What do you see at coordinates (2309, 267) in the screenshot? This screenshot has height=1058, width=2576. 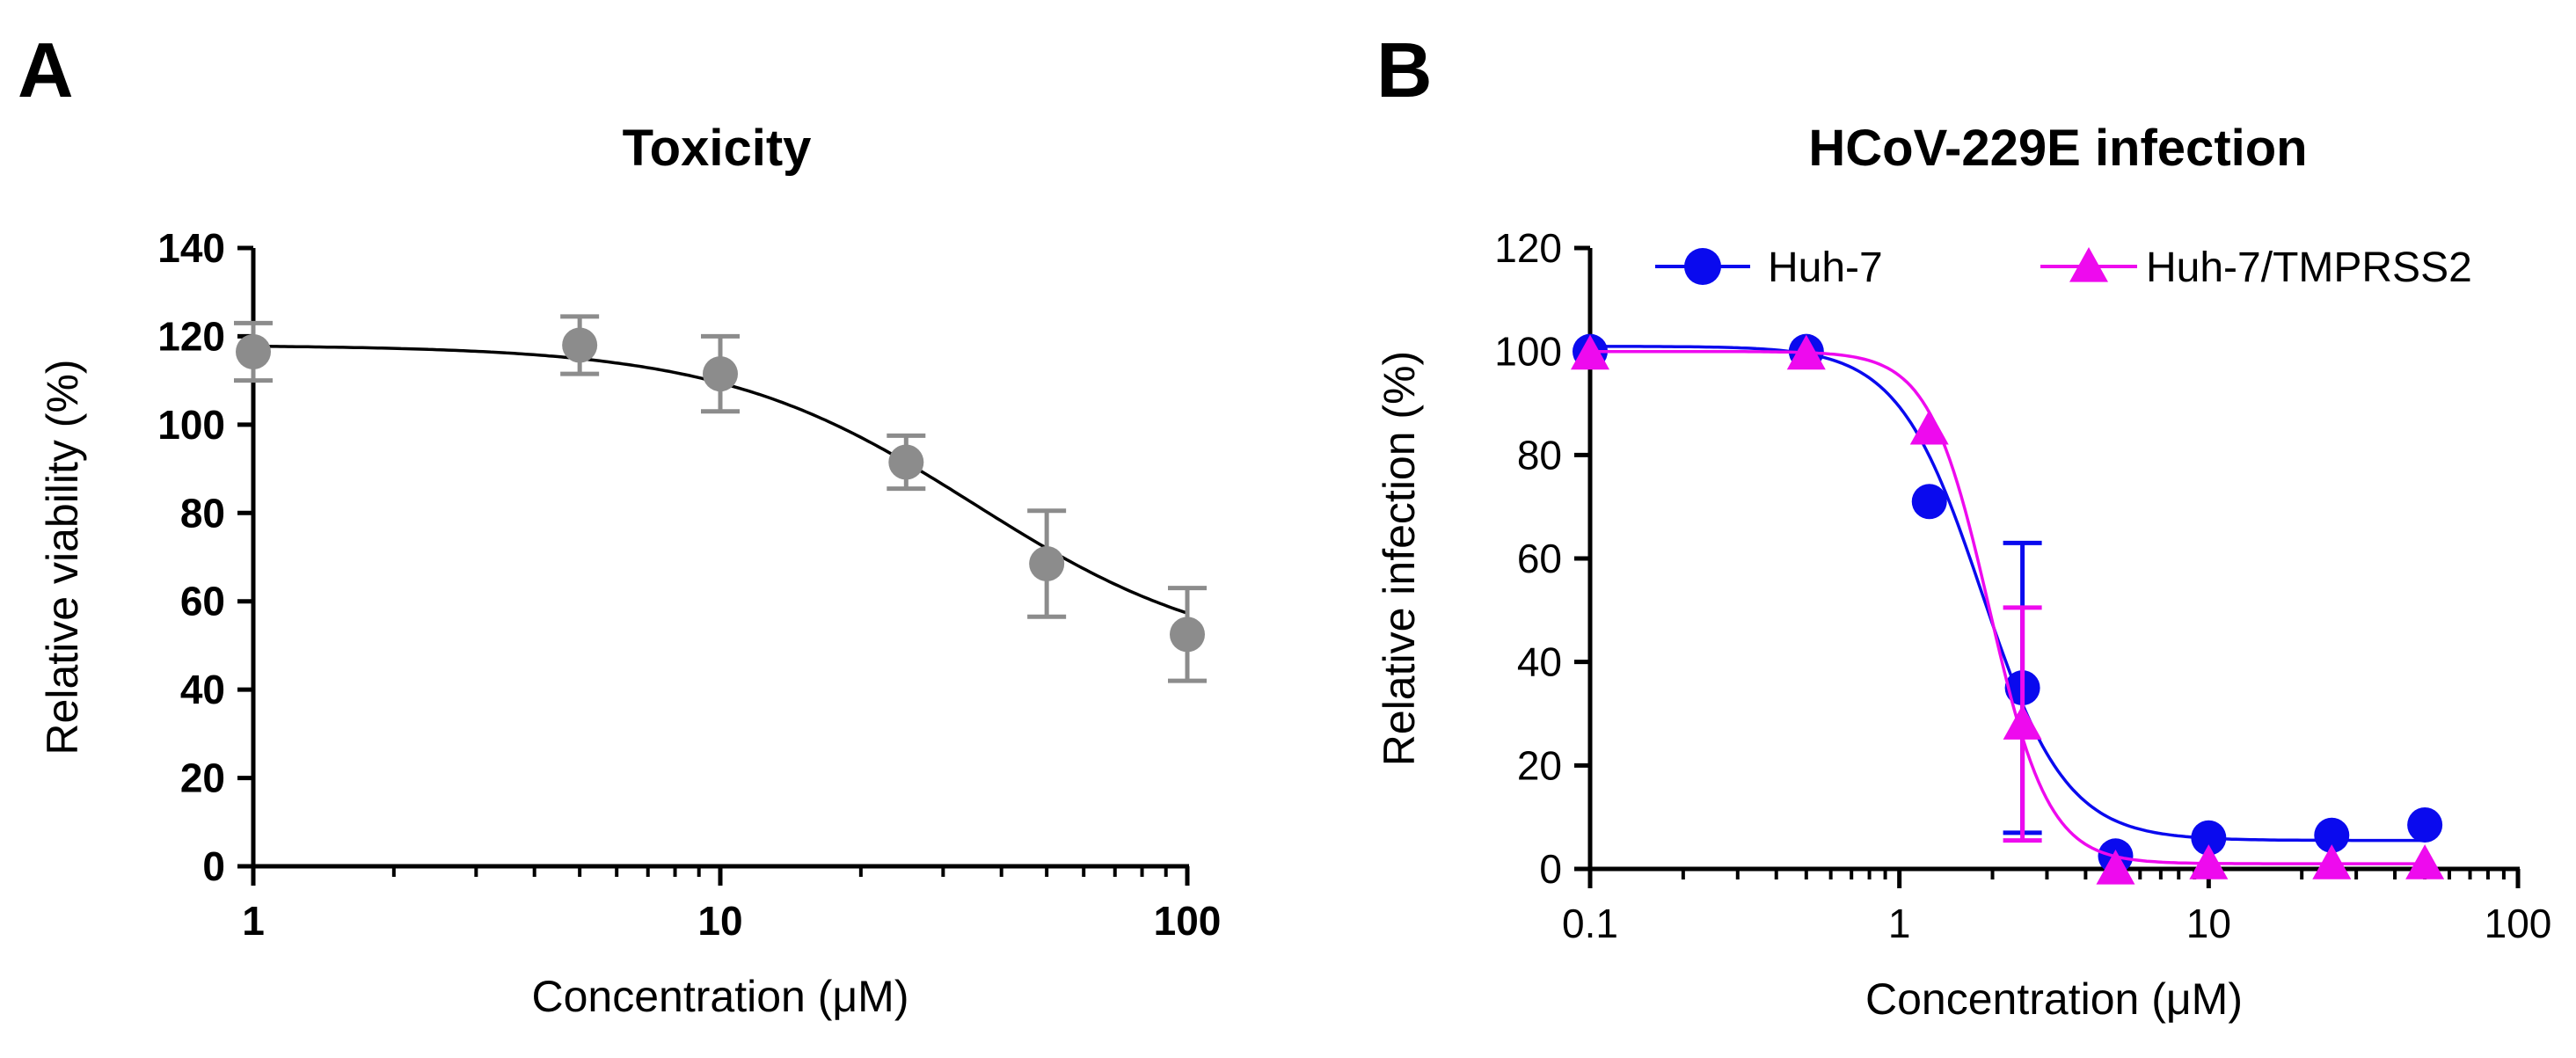 I see `legend-label-tmprss2: Huh-7/TMPRSS2` at bounding box center [2309, 267].